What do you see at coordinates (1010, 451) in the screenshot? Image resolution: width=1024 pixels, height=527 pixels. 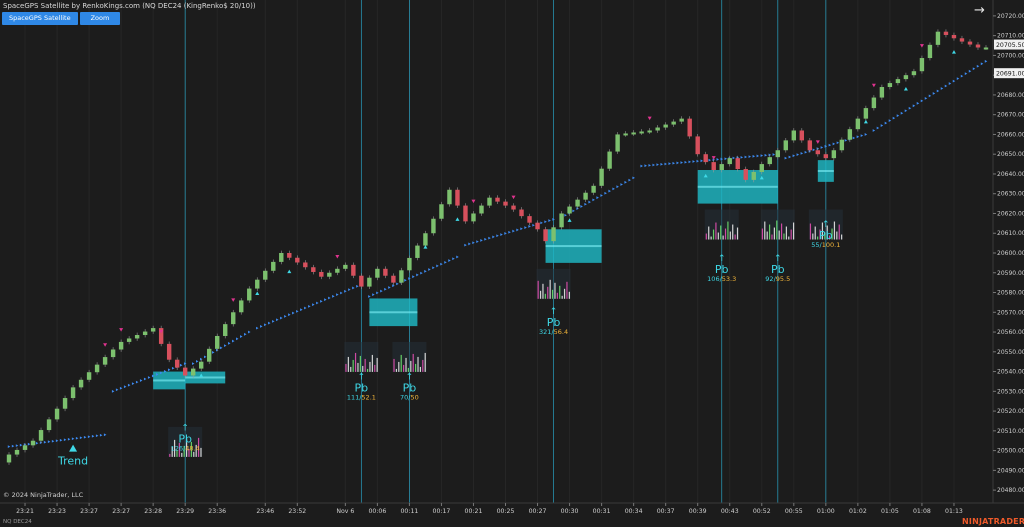 I see `y-tick-label: 20500.00` at bounding box center [1010, 451].